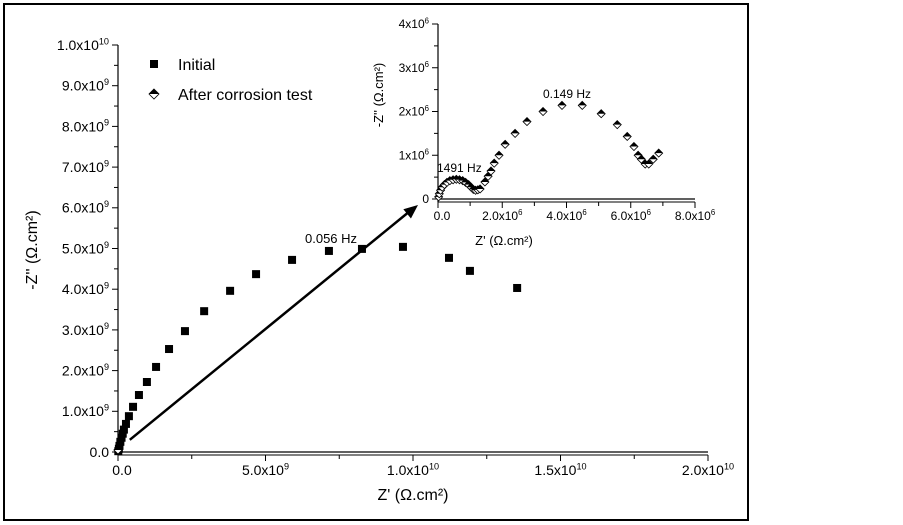  Describe the element at coordinates (566, 215) in the screenshot. I see `inset-x-tick-label: 4.0x10⁶` at that location.